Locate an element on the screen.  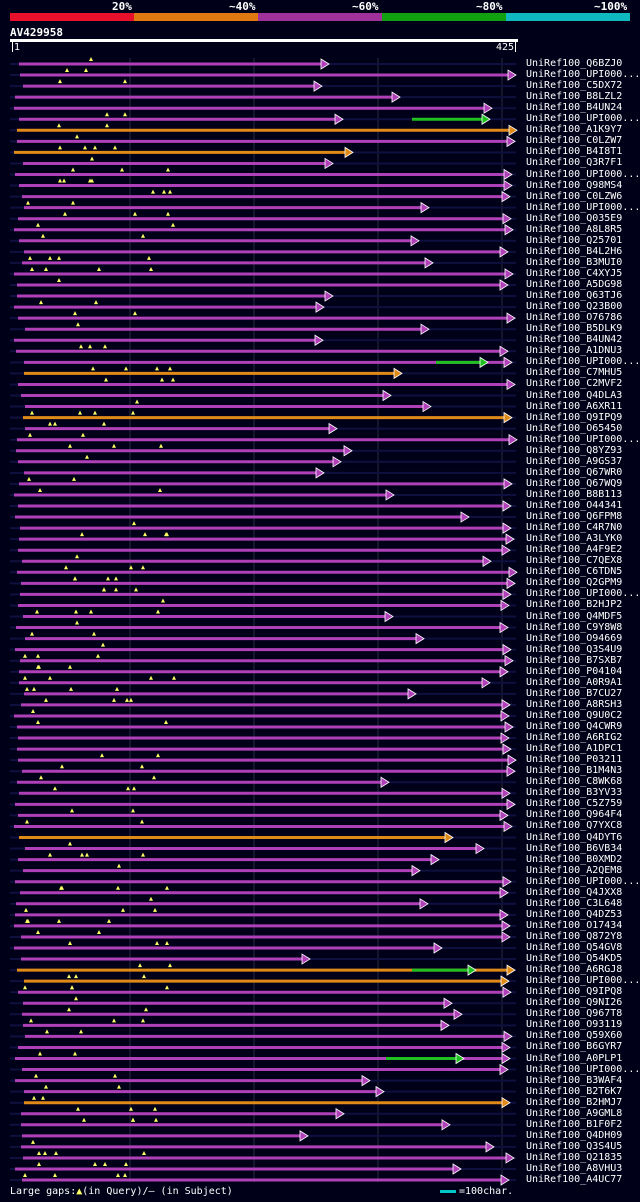
hit-label: UniRef100_B6GYR7 is located at coordinates (574, 1047).